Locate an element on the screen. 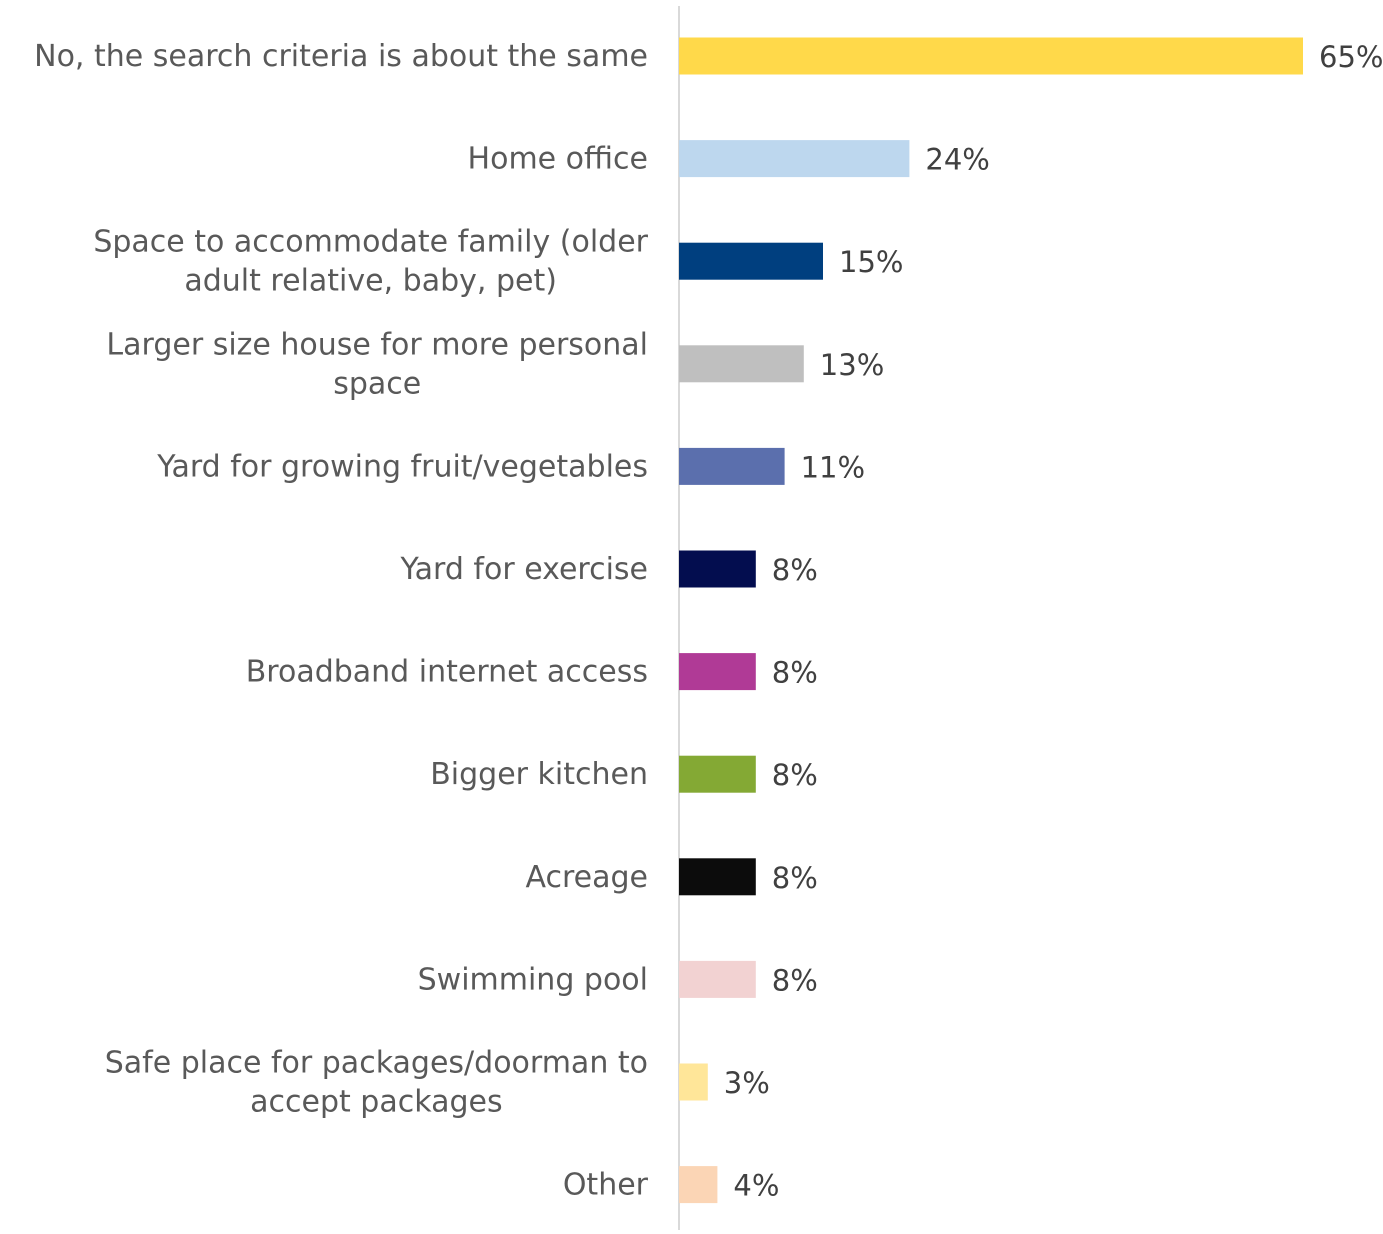 The height and width of the screenshot is (1234, 1383). category-label: Yard for growing fruit/vegetables is located at coordinates (402, 466).